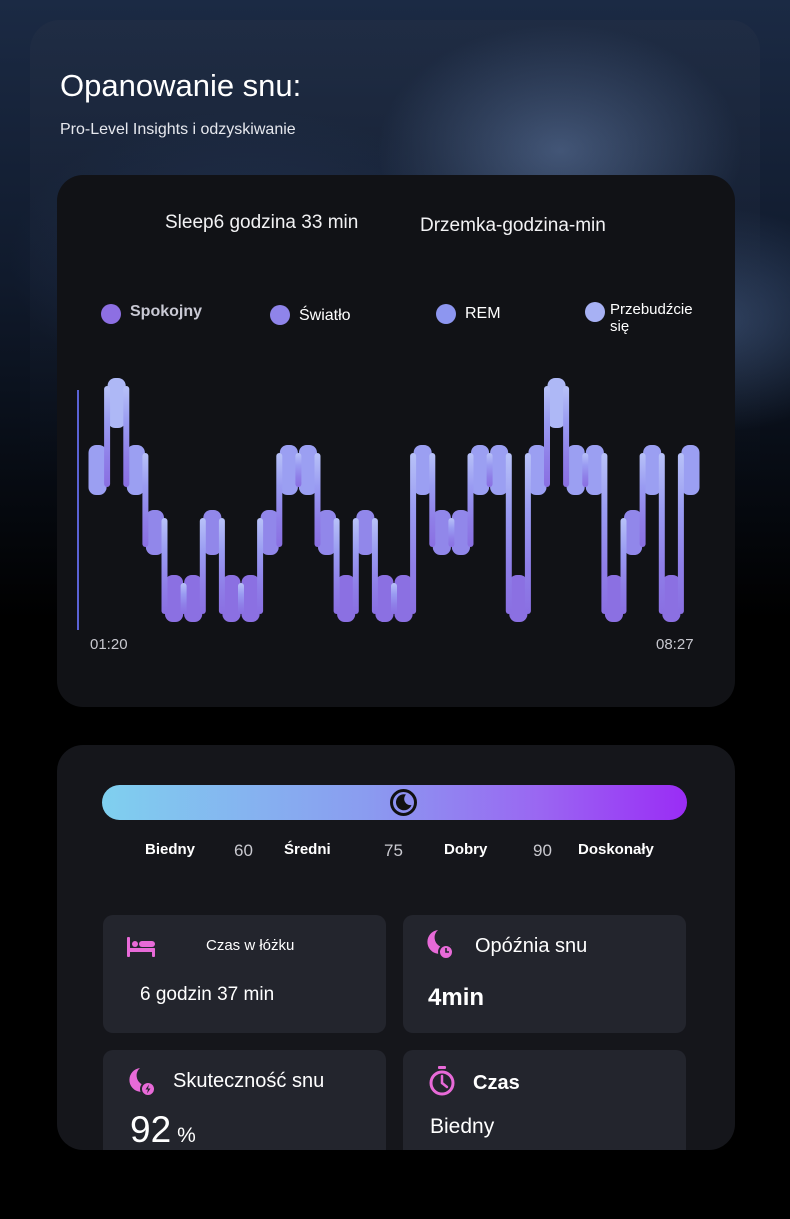 The width and height of the screenshot is (790, 1219). Describe the element at coordinates (595, 312) in the screenshot. I see `legend-dot-awake` at that location.